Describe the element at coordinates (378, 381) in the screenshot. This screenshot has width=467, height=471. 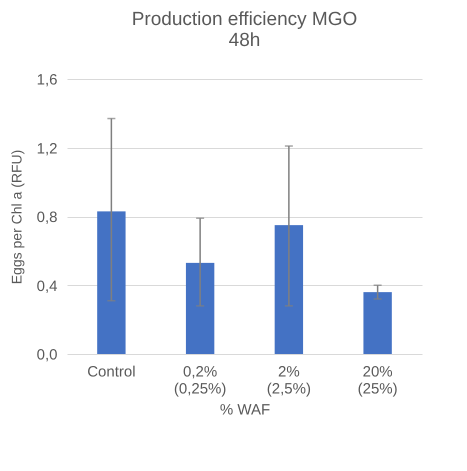
I see `x-tick-label: 20% (25%)` at that location.